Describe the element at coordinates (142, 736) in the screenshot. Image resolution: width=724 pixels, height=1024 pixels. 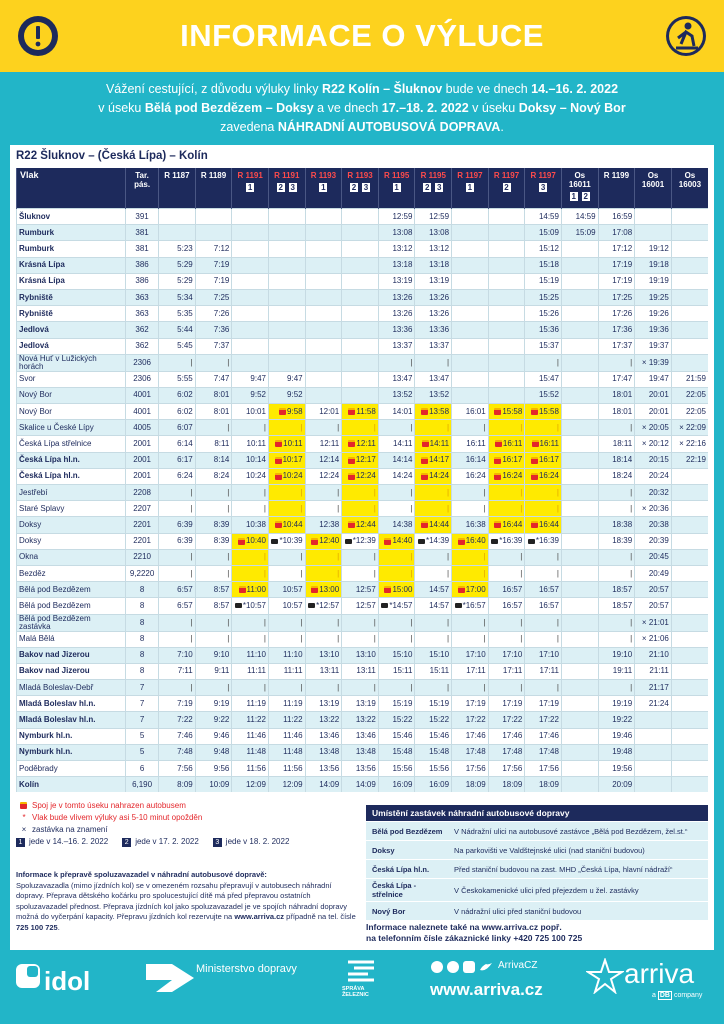
I see `tariff-zone: 5` at that location.